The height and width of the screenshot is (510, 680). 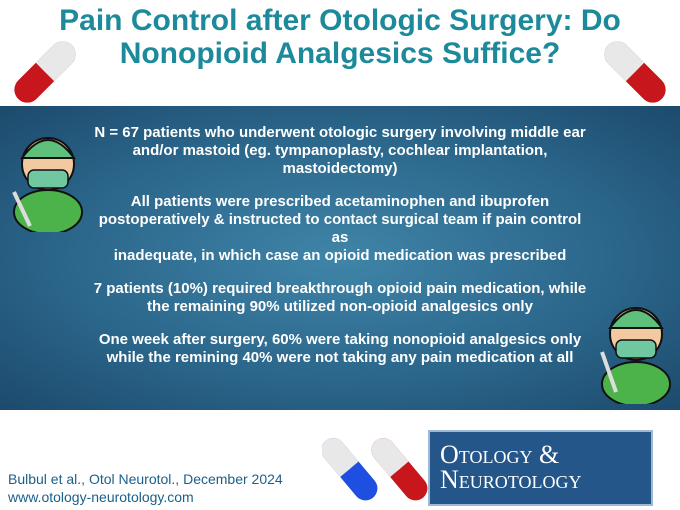 What do you see at coordinates (500, 454) in the screenshot?
I see `journal-line: Otology &` at bounding box center [500, 454].